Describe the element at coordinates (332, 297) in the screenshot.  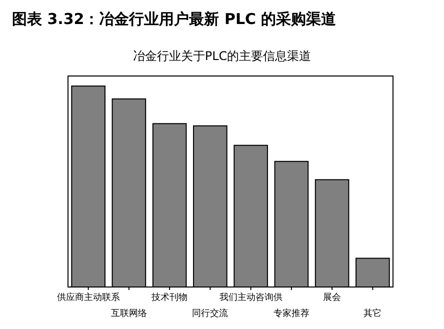
I see `x-tick-label: 展会` at that location.